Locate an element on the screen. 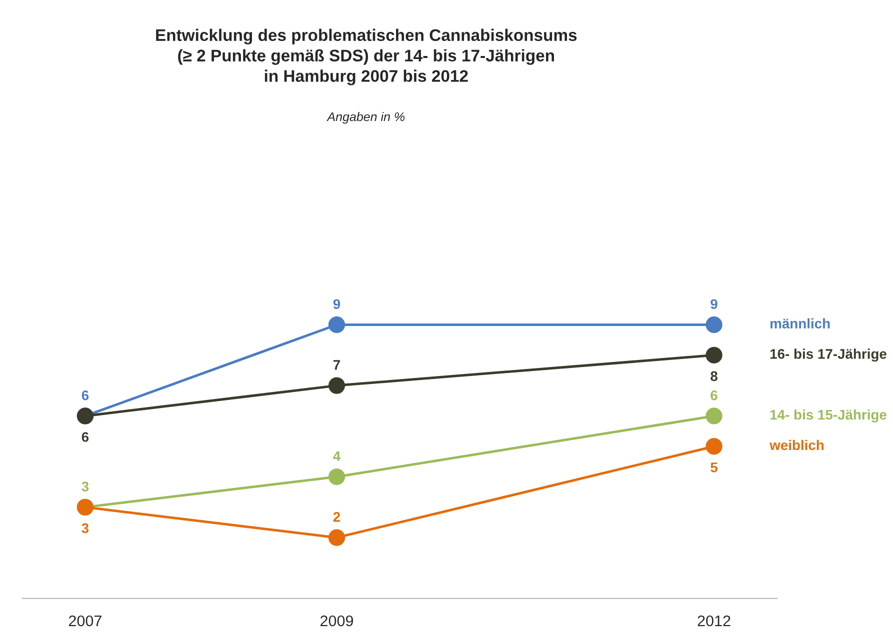 The width and height of the screenshot is (893, 640). x-tick-label: 2009 is located at coordinates (337, 620).